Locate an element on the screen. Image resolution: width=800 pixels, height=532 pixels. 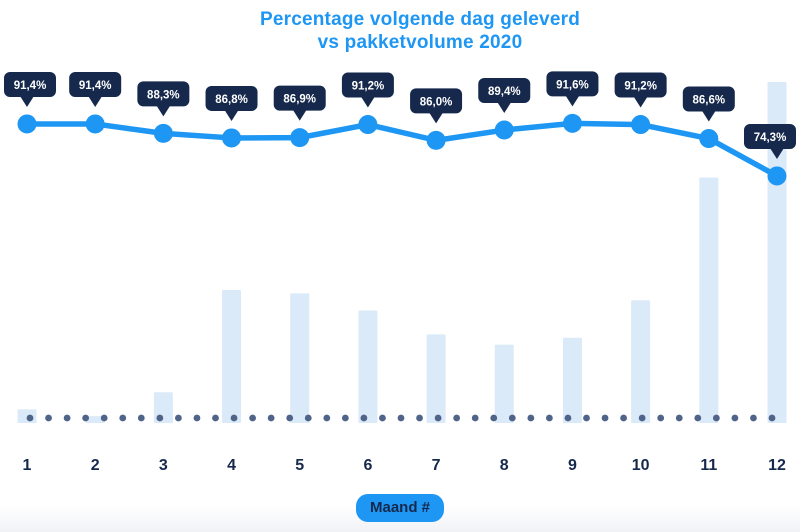
chart-title-line-2: vs pakketvolume 2020 is located at coordinates (420, 42).